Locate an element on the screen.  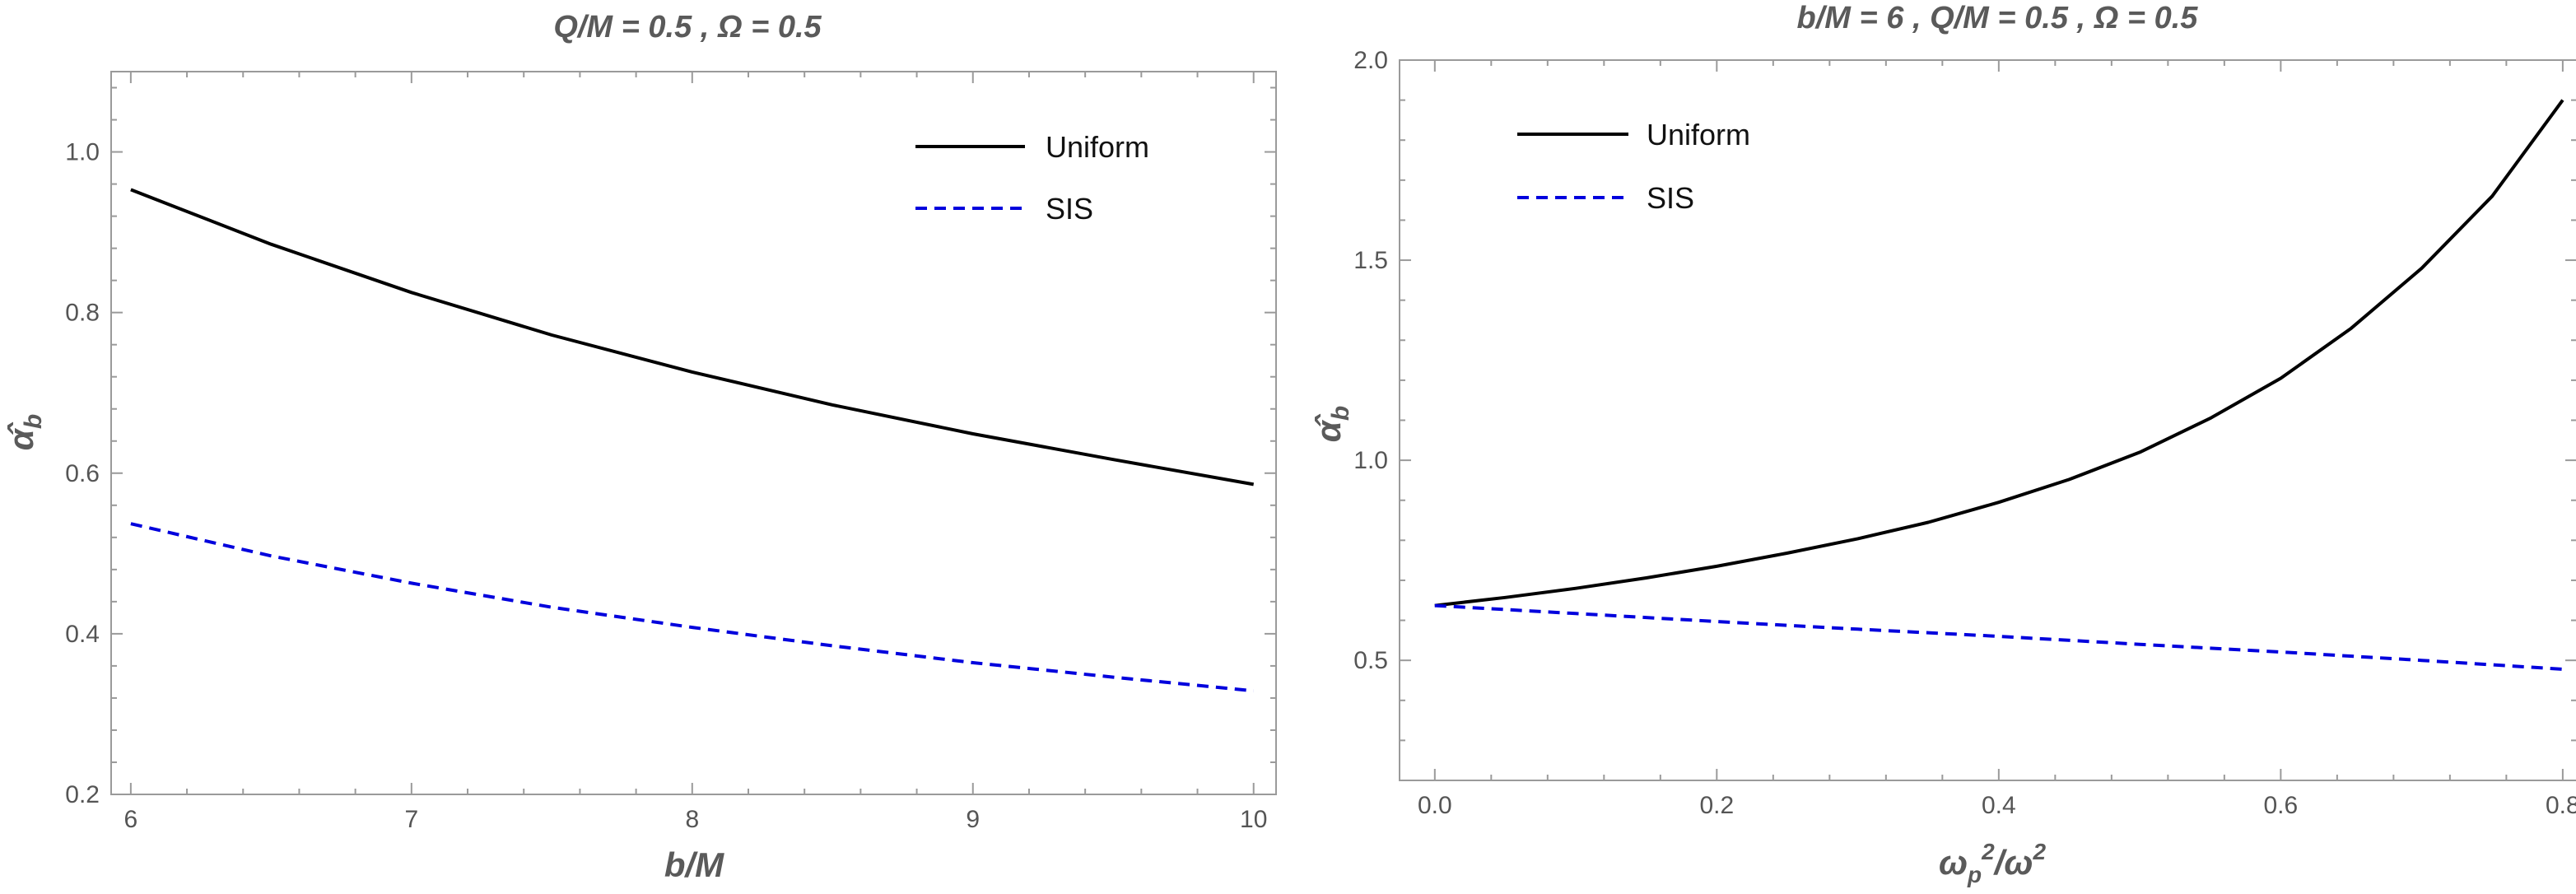
left-legend-uniform-label: Uniform is located at coordinates (1097, 147).